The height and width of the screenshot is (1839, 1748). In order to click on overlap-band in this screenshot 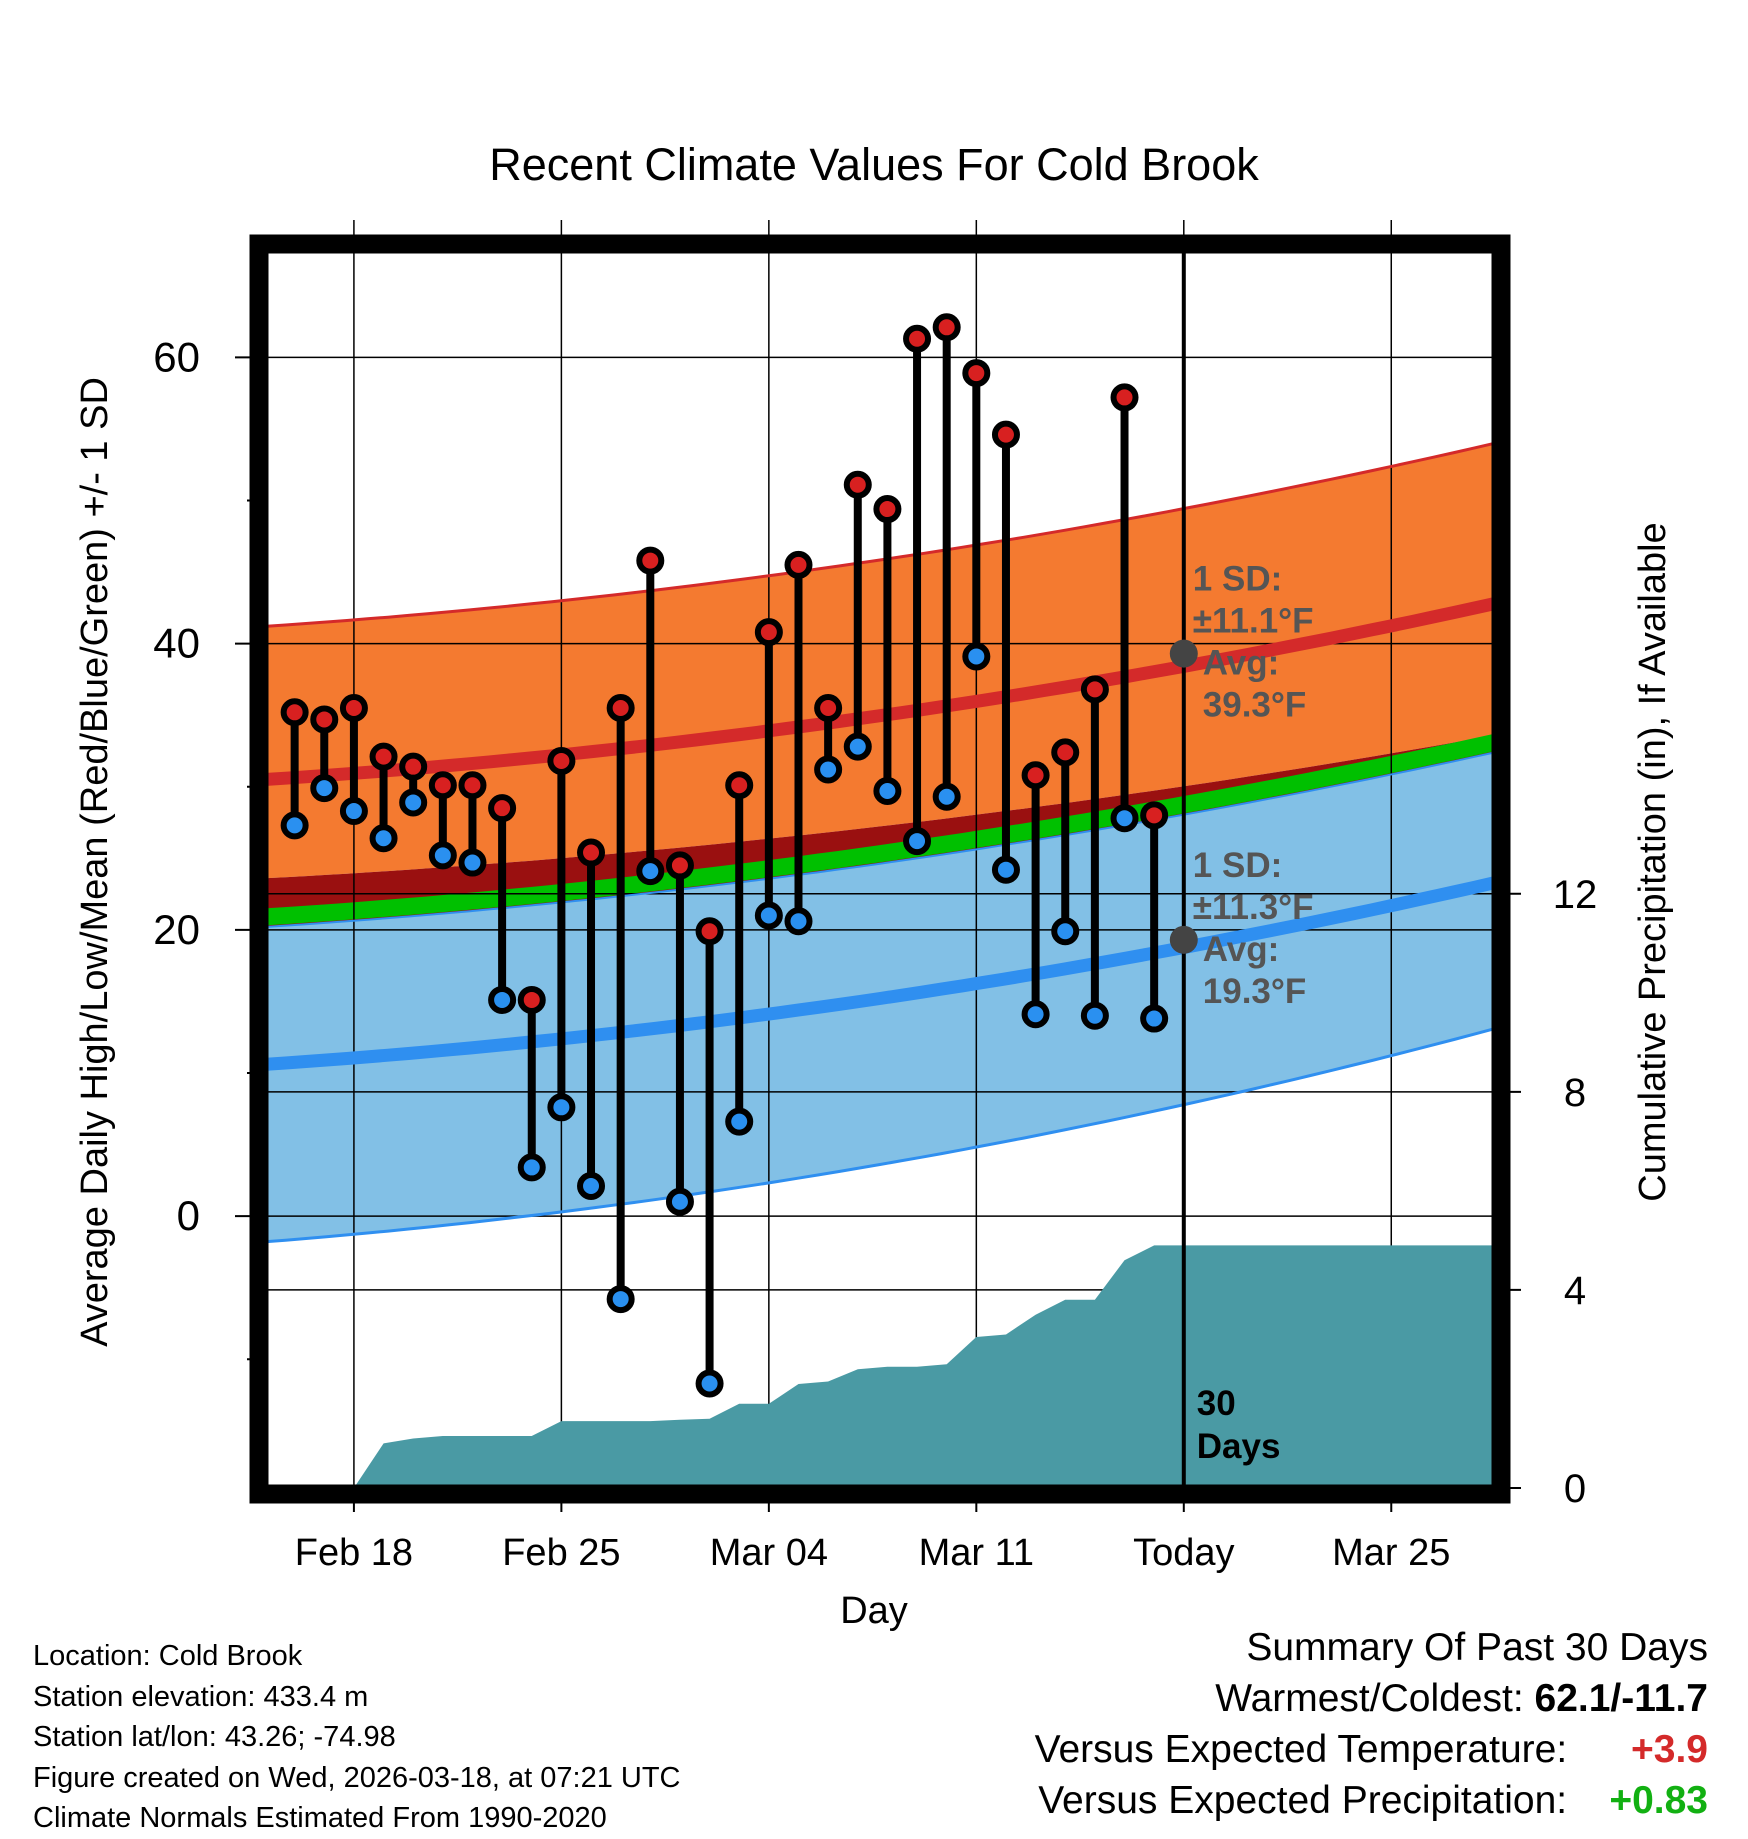, I will do `click(880, 831)`.